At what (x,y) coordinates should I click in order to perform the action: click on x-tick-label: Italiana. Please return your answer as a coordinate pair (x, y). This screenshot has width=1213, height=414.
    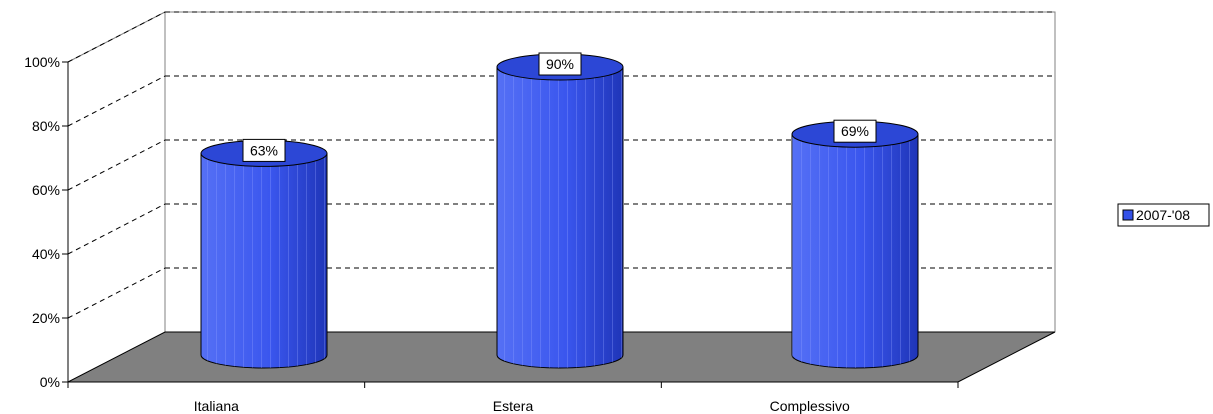
    Looking at the image, I should click on (216, 406).